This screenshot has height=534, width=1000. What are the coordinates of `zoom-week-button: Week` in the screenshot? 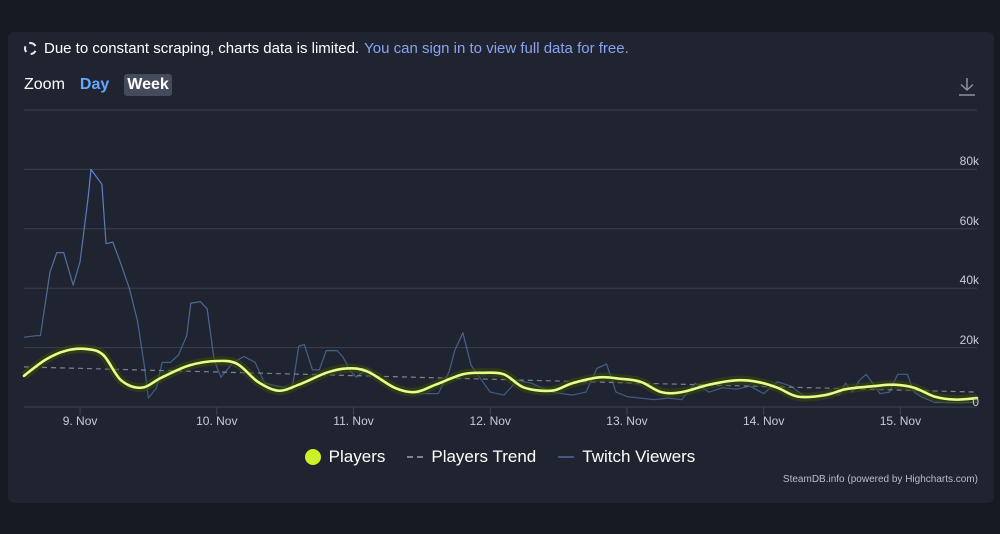 It's located at (148, 85).